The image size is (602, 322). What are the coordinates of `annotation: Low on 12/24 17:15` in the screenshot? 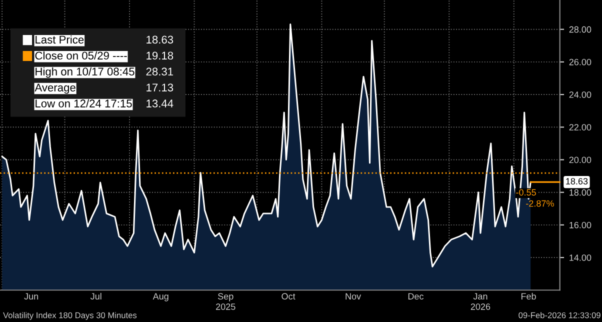 It's located at (84, 103).